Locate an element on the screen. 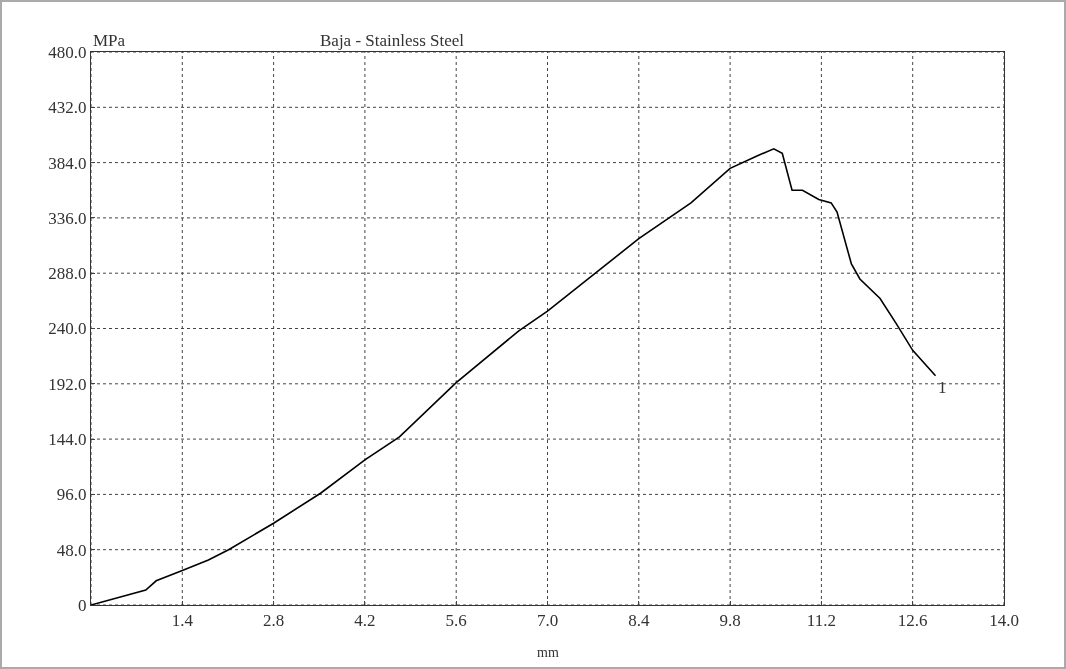 This screenshot has width=1066, height=669. chart-title: Baja - Stainless Steel is located at coordinates (392, 40).